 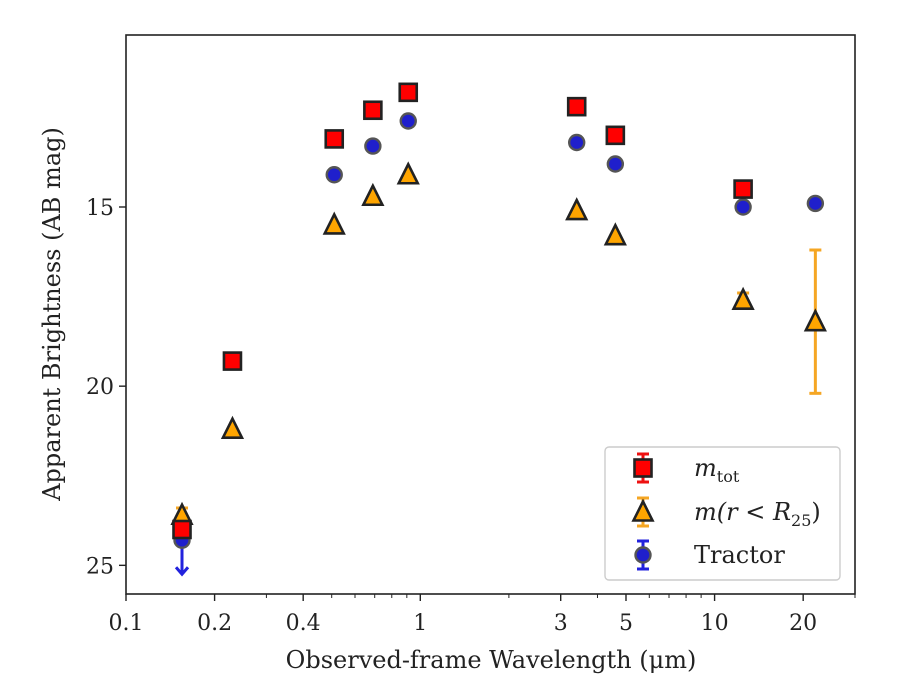 What do you see at coordinates (100, 387) in the screenshot?
I see `y-tick-label: 20` at bounding box center [100, 387].